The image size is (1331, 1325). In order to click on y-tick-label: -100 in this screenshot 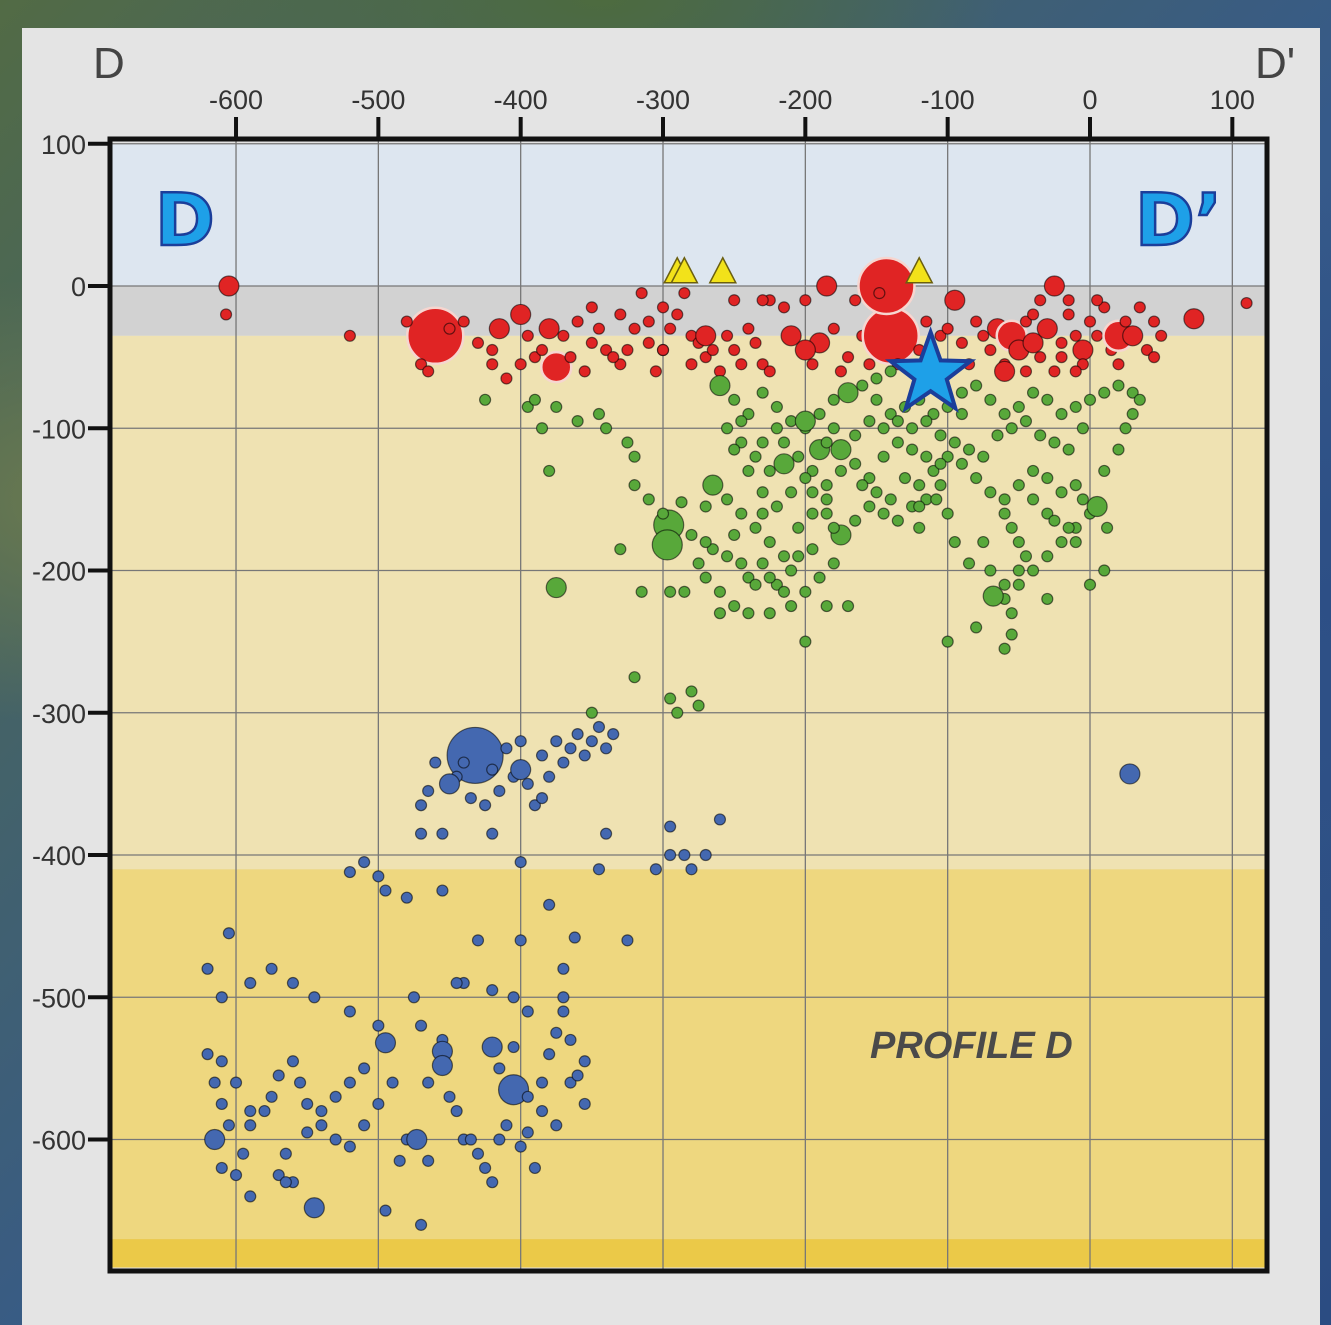, I will do `click(59, 429)`.